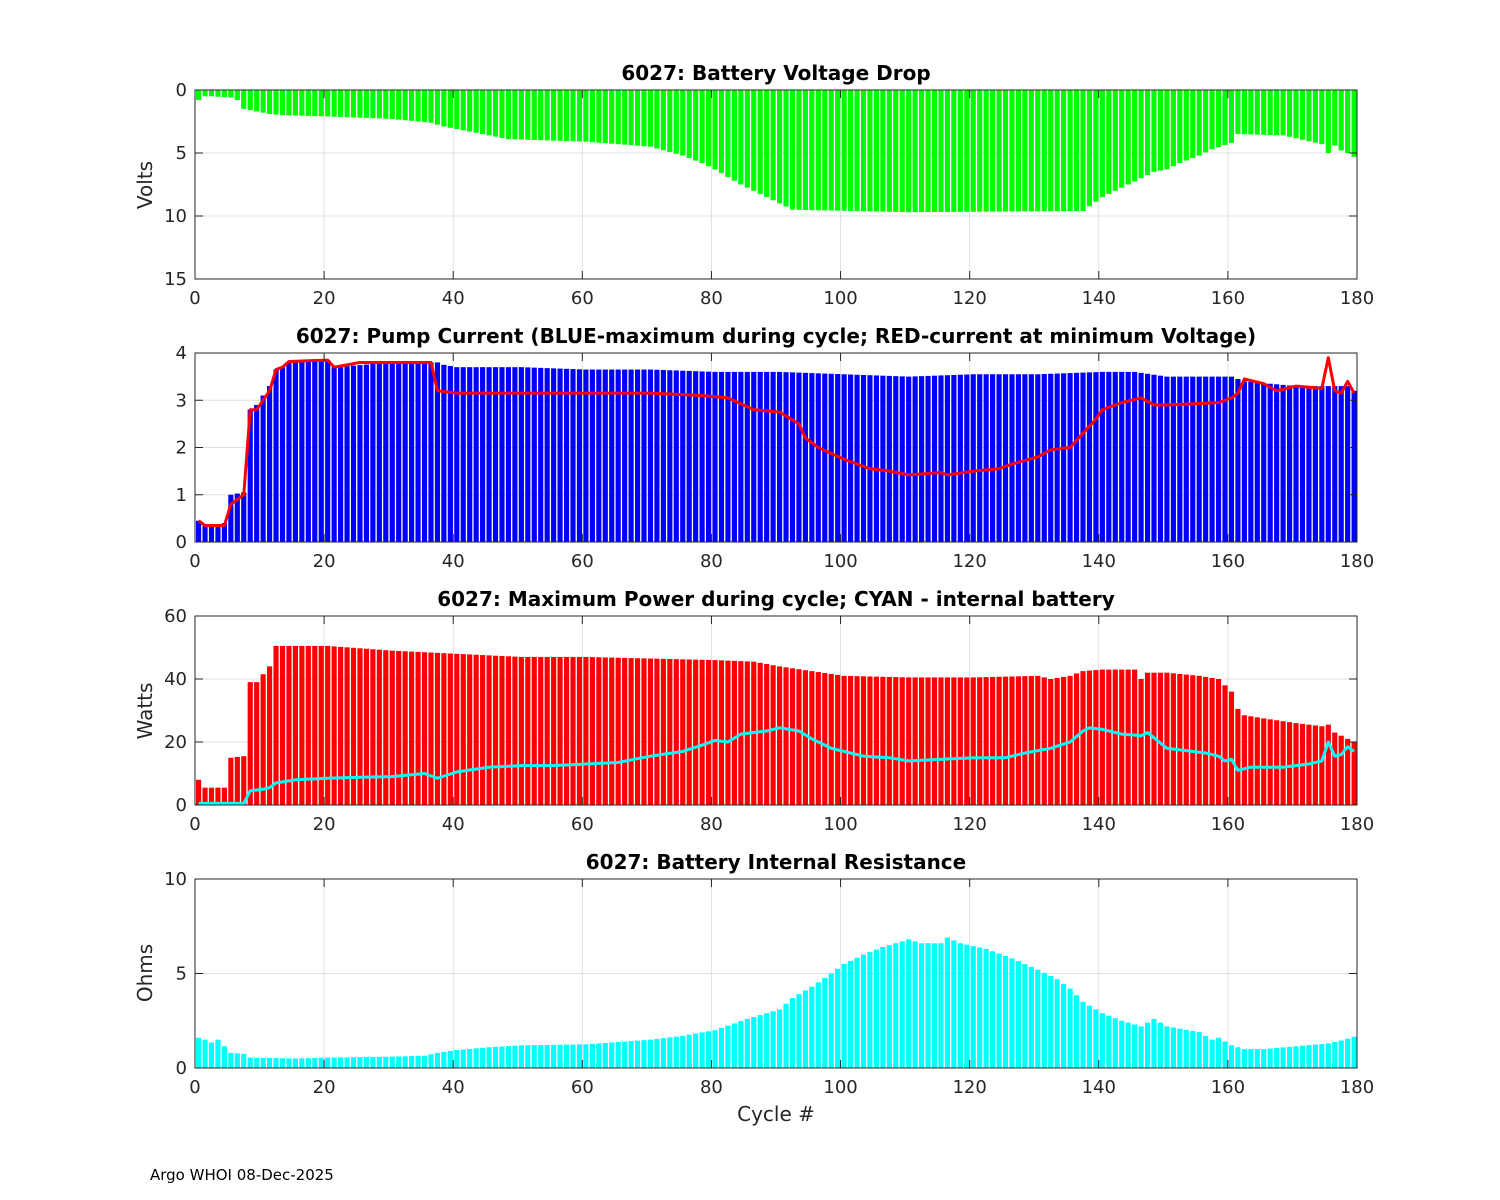 The height and width of the screenshot is (1200, 1500). I want to click on axes-box, so click(776, 184).